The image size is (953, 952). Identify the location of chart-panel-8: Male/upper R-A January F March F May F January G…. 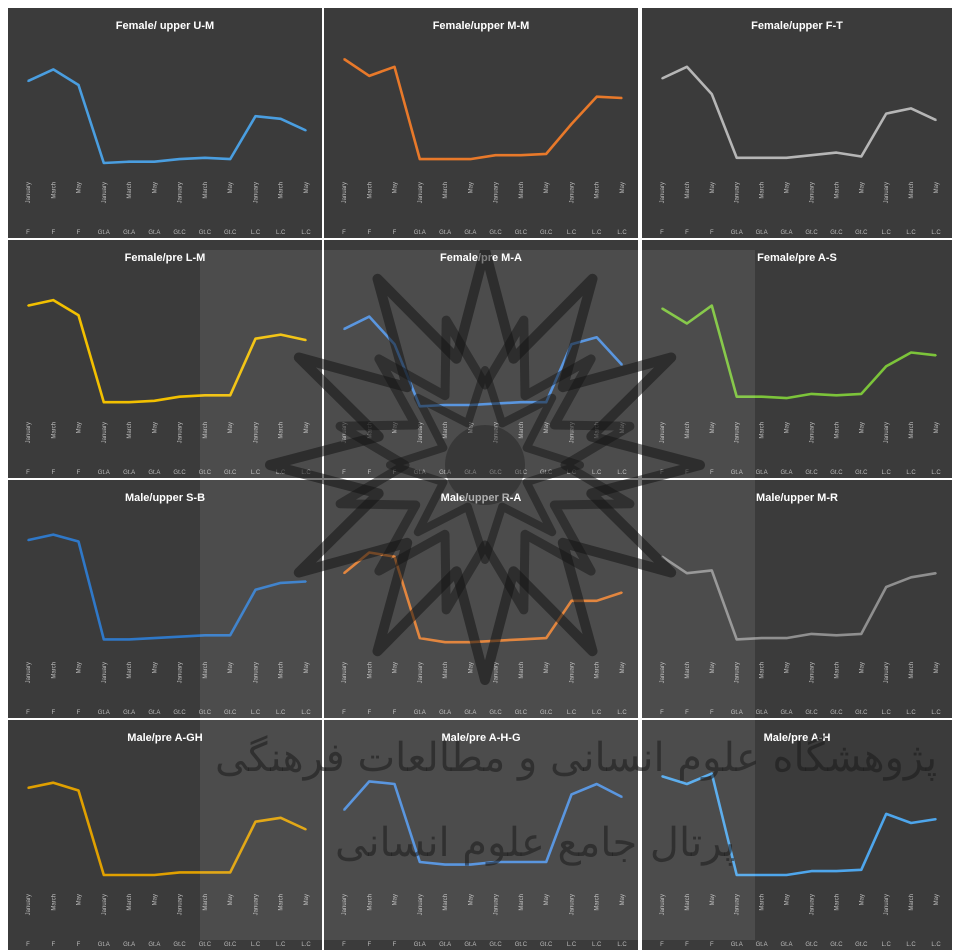
(481, 599).